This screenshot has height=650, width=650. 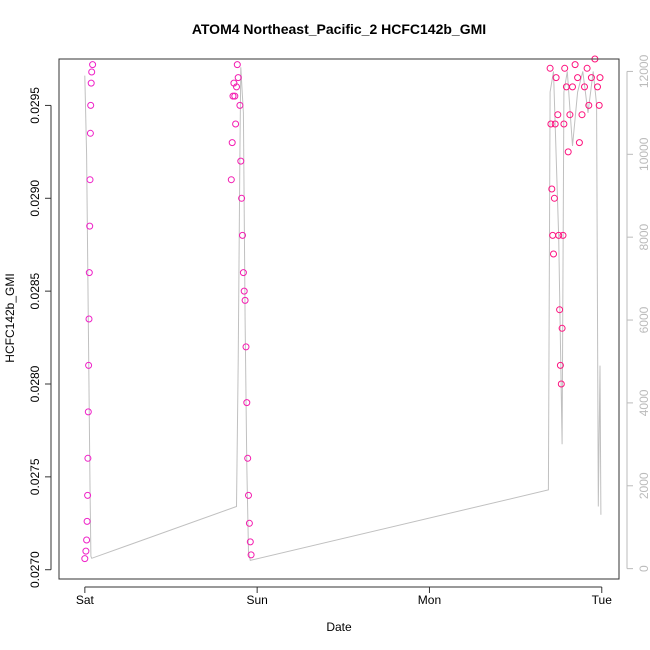 What do you see at coordinates (643, 402) in the screenshot?
I see `y-right-tick-label: 4000` at bounding box center [643, 402].